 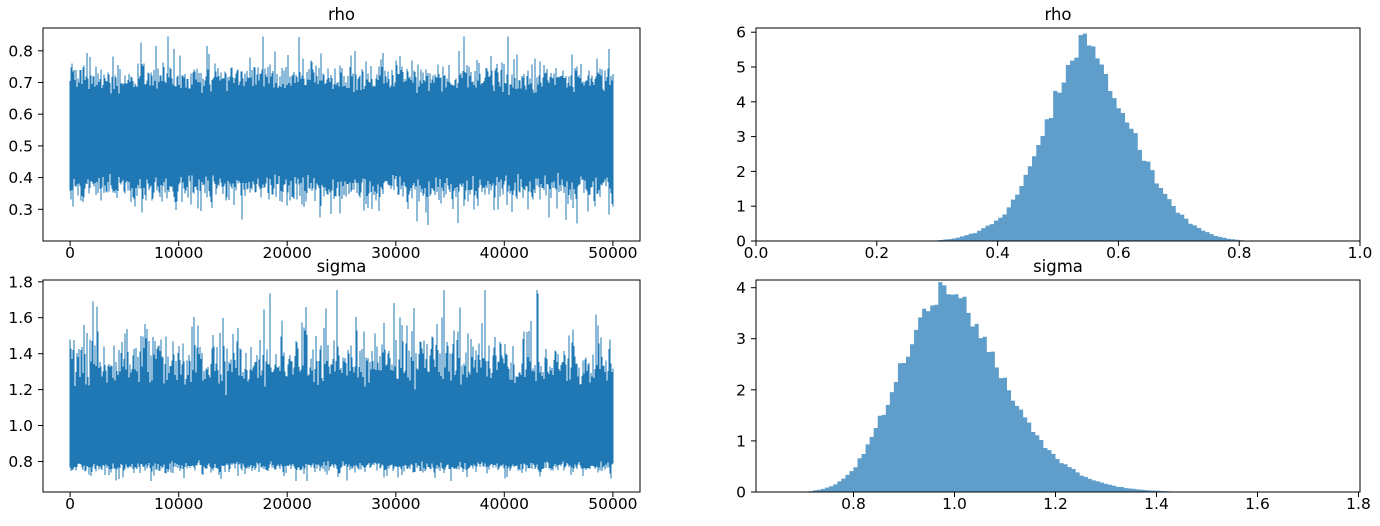 I want to click on x-axis-ticks: 0.0 0.2 0.4 0.6 0.8 1.0, so click(x=1058, y=251).